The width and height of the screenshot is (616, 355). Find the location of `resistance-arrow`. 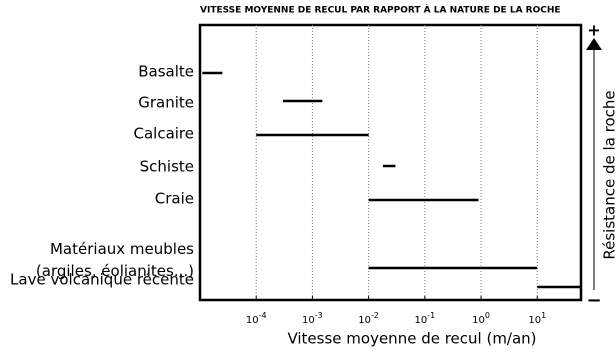

resistance-arrow is located at coordinates (594, 44).